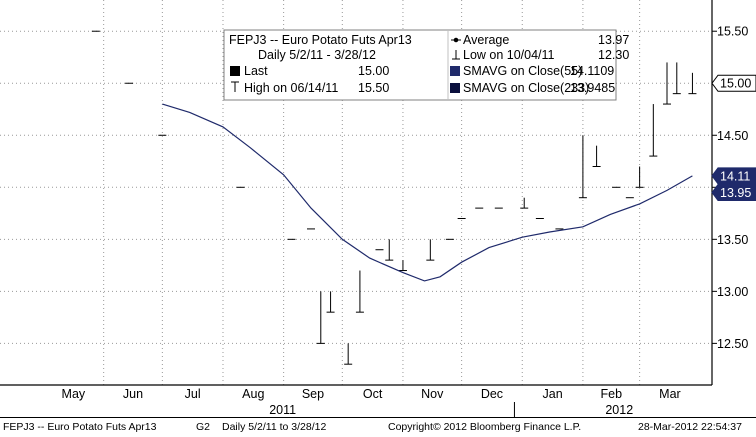  I want to click on x-month-label: Oct, so click(373, 394).